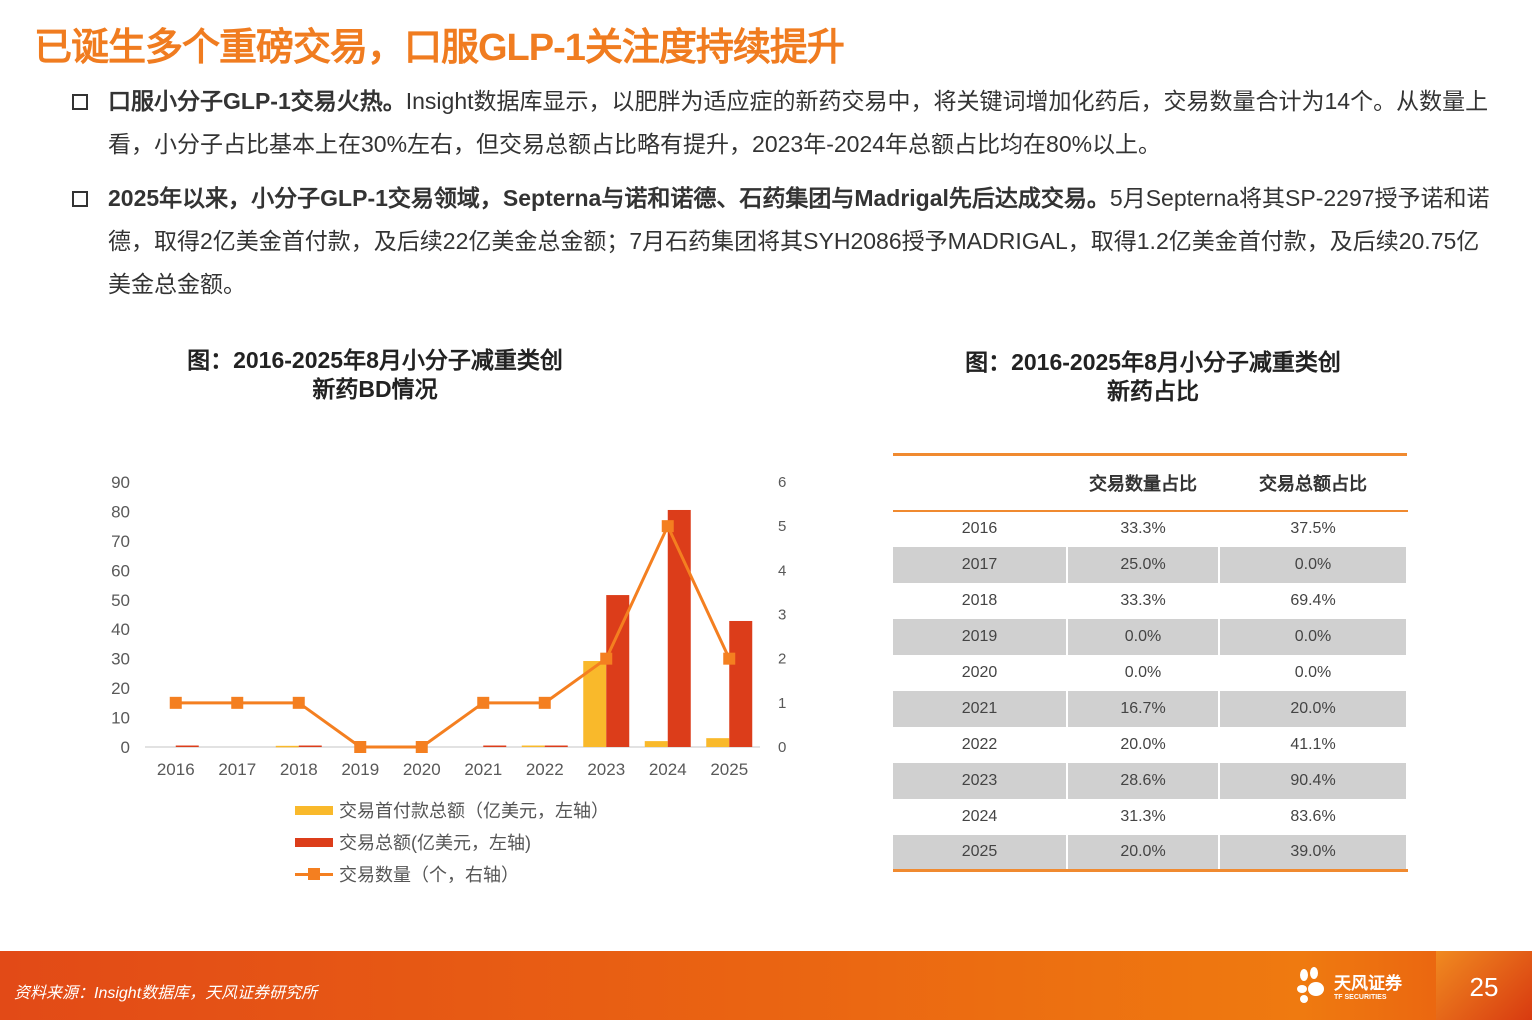  Describe the element at coordinates (474, 811) in the screenshot. I see `legend-label: 交易首付款总额（亿美元，左轴）` at that location.